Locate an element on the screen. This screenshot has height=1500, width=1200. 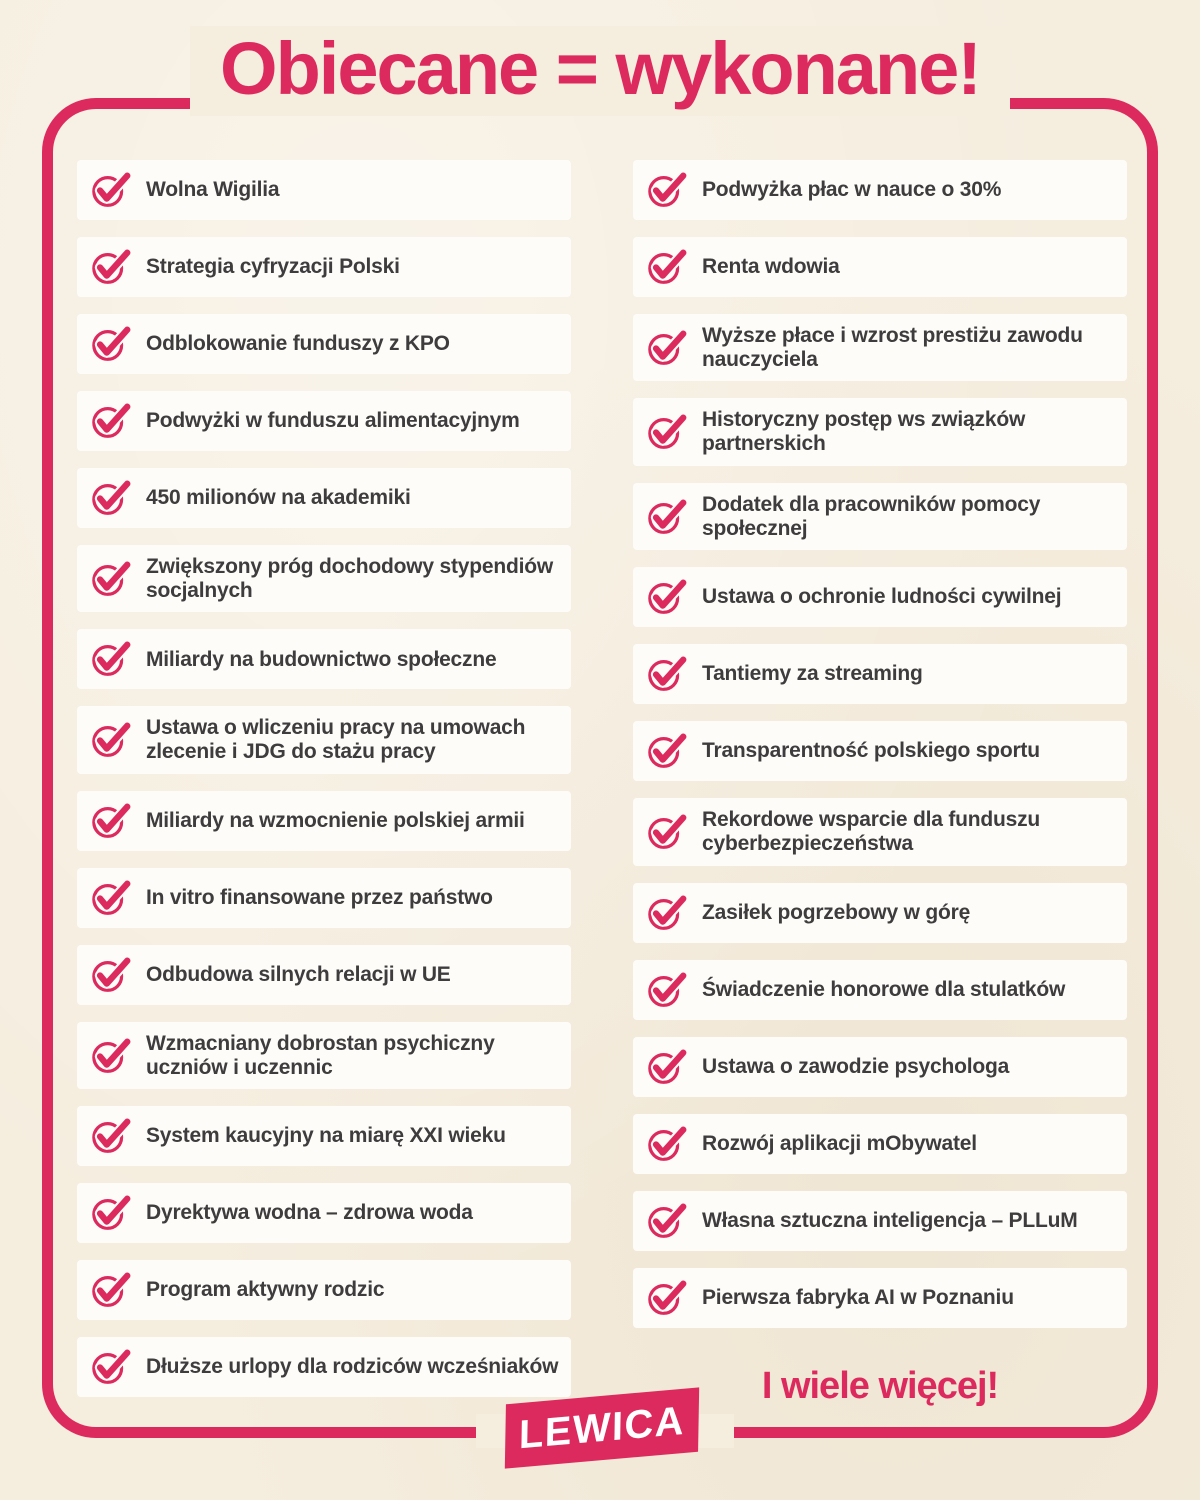
item-label: Rozwój aplikacji mObywatel is located at coordinates (839, 1143).